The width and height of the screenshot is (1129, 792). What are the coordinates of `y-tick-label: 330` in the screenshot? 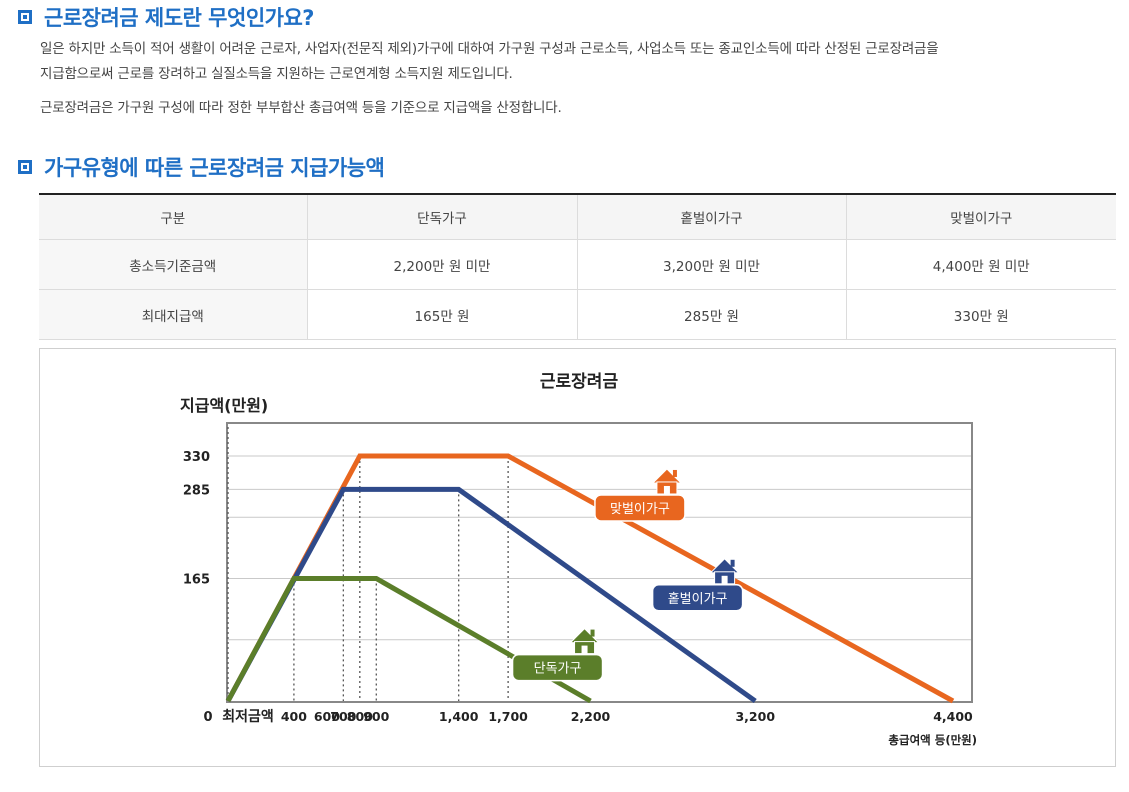 It's located at (196, 457).